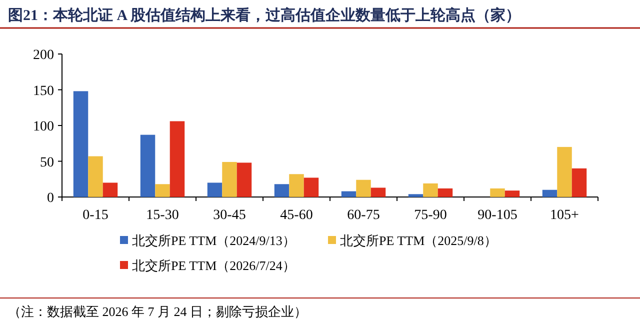 The height and width of the screenshot is (328, 640). What do you see at coordinates (47, 162) in the screenshot?
I see `y-tick-label: 50` at bounding box center [47, 162].